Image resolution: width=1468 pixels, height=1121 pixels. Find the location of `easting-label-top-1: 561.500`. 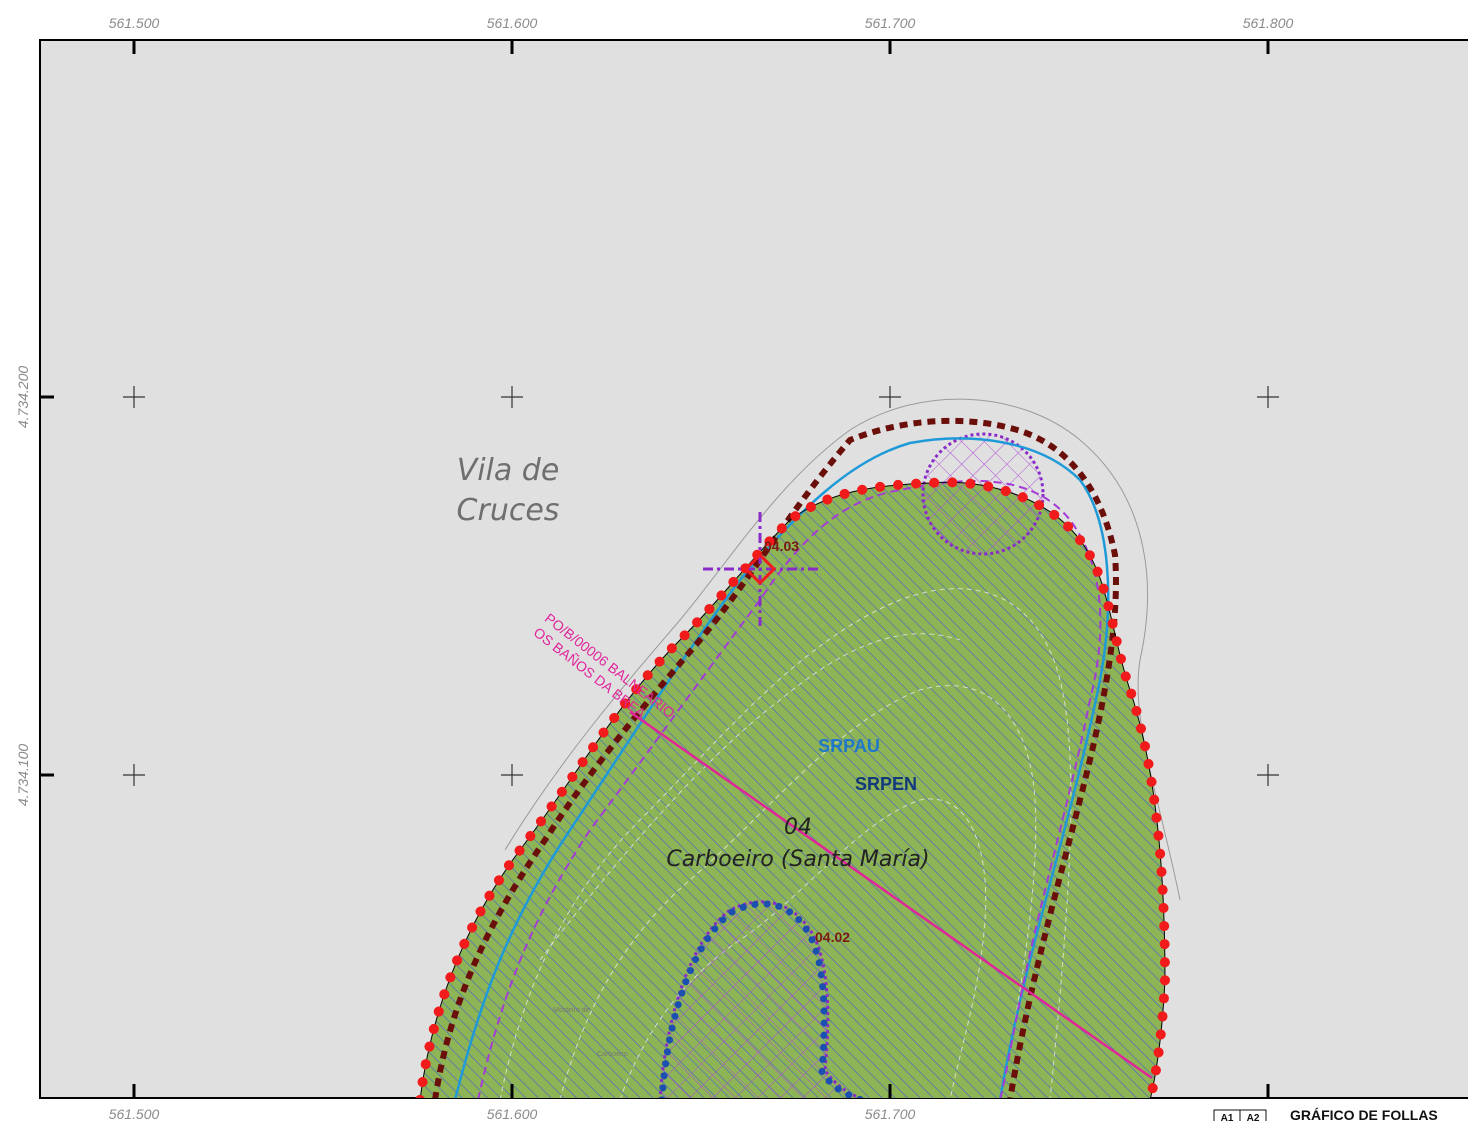

easting-label-top-1: 561.500 is located at coordinates (134, 23).